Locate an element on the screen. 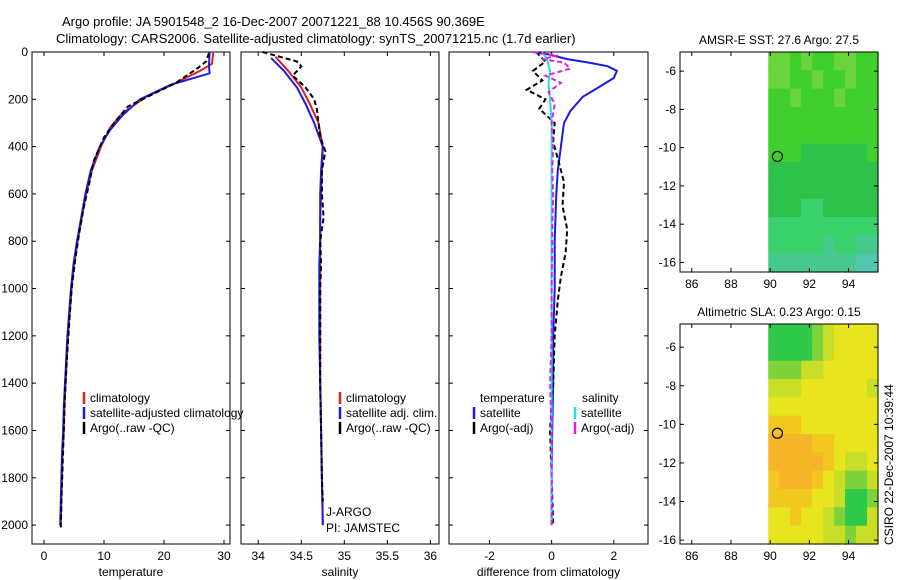 The height and width of the screenshot is (580, 900). sla_map-title: Altimetric SLA: 0.23 Argo: 0.15 is located at coordinates (779, 312).